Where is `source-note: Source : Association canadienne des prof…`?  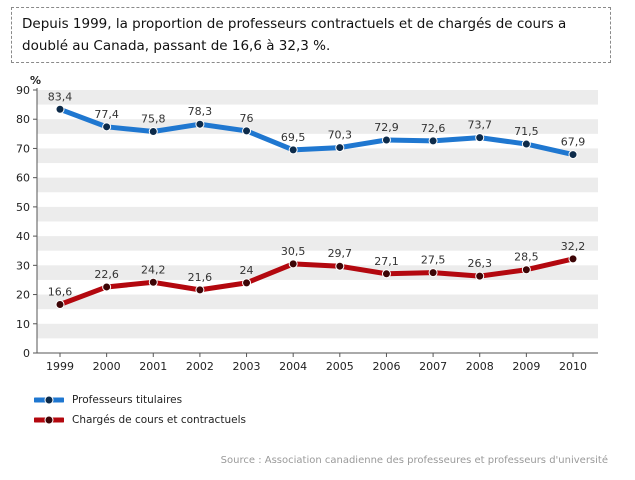 source-note: Source : Association canadienne des prof… is located at coordinates (414, 460).